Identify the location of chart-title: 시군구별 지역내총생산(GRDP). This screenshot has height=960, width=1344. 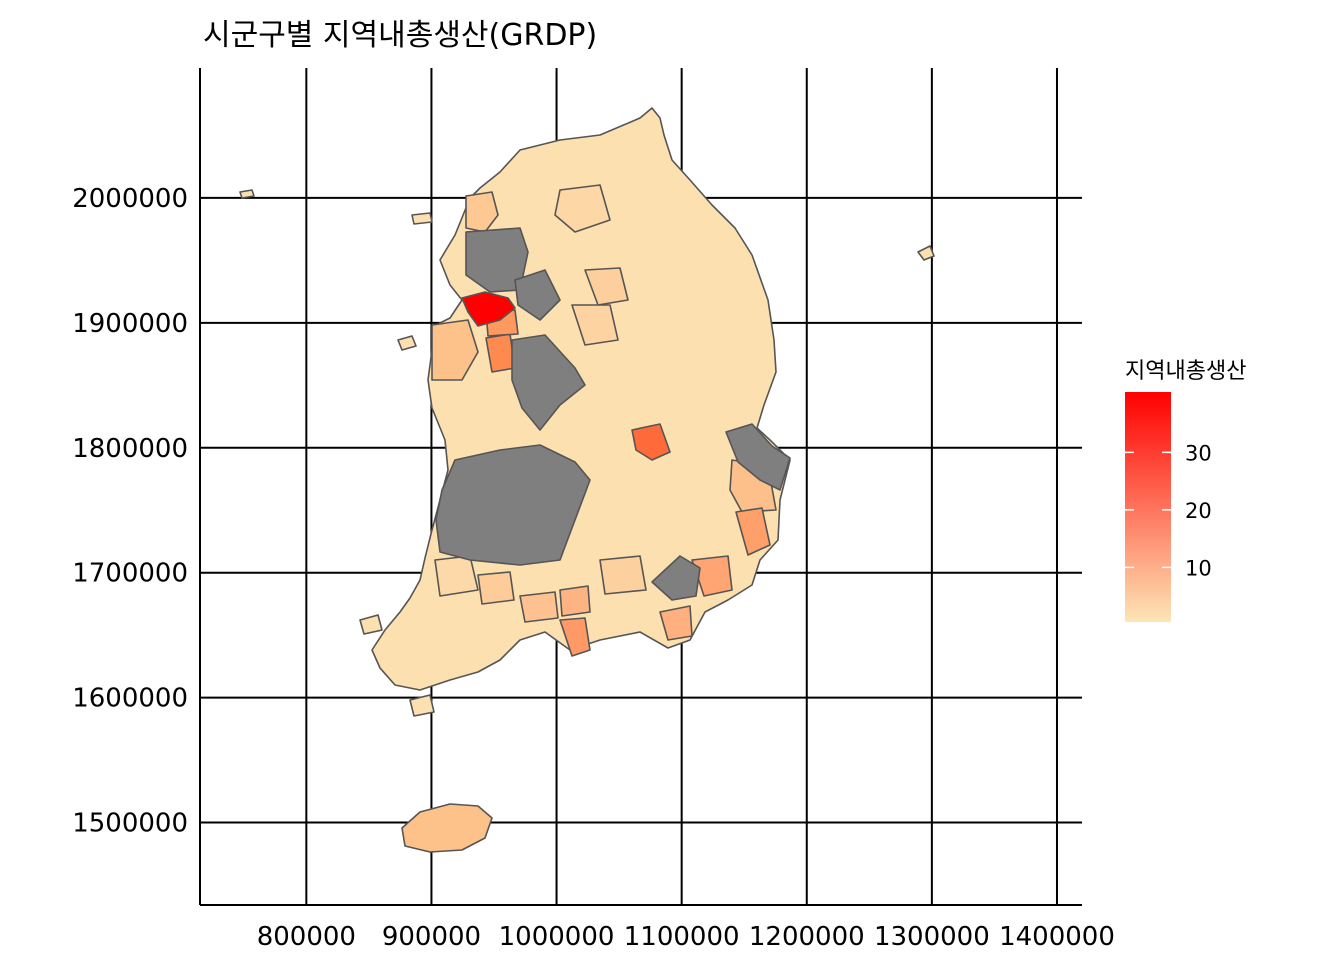
(400, 35).